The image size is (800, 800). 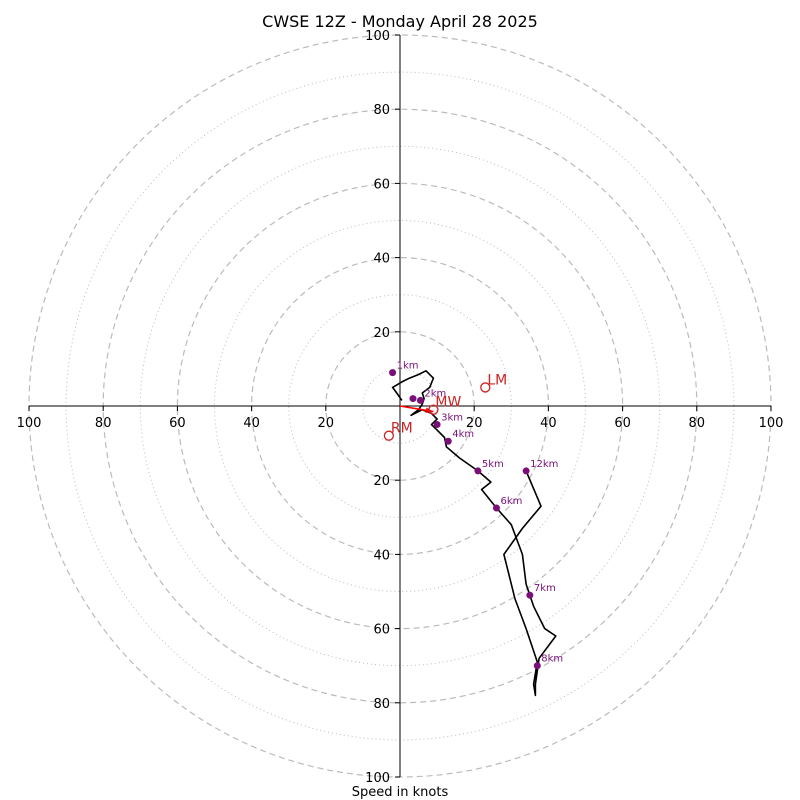 I want to click on height-marker-label: 6km, so click(x=511, y=501).